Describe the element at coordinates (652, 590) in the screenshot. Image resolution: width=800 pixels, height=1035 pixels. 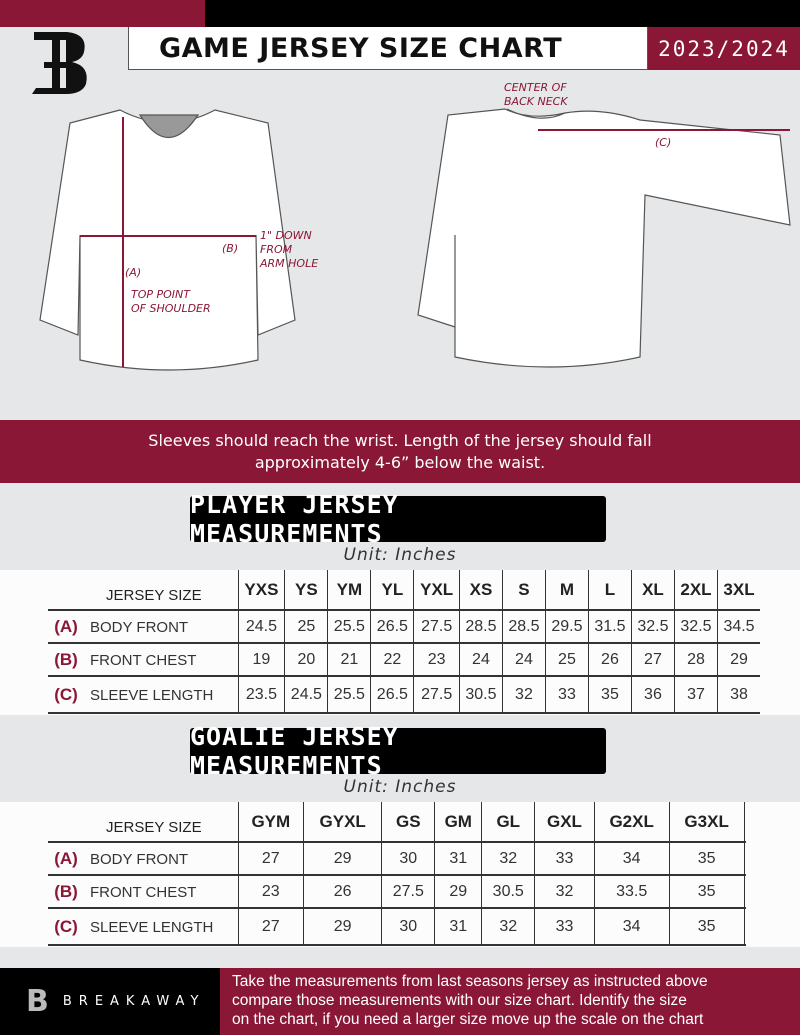
I see `size-header: XL` at that location.